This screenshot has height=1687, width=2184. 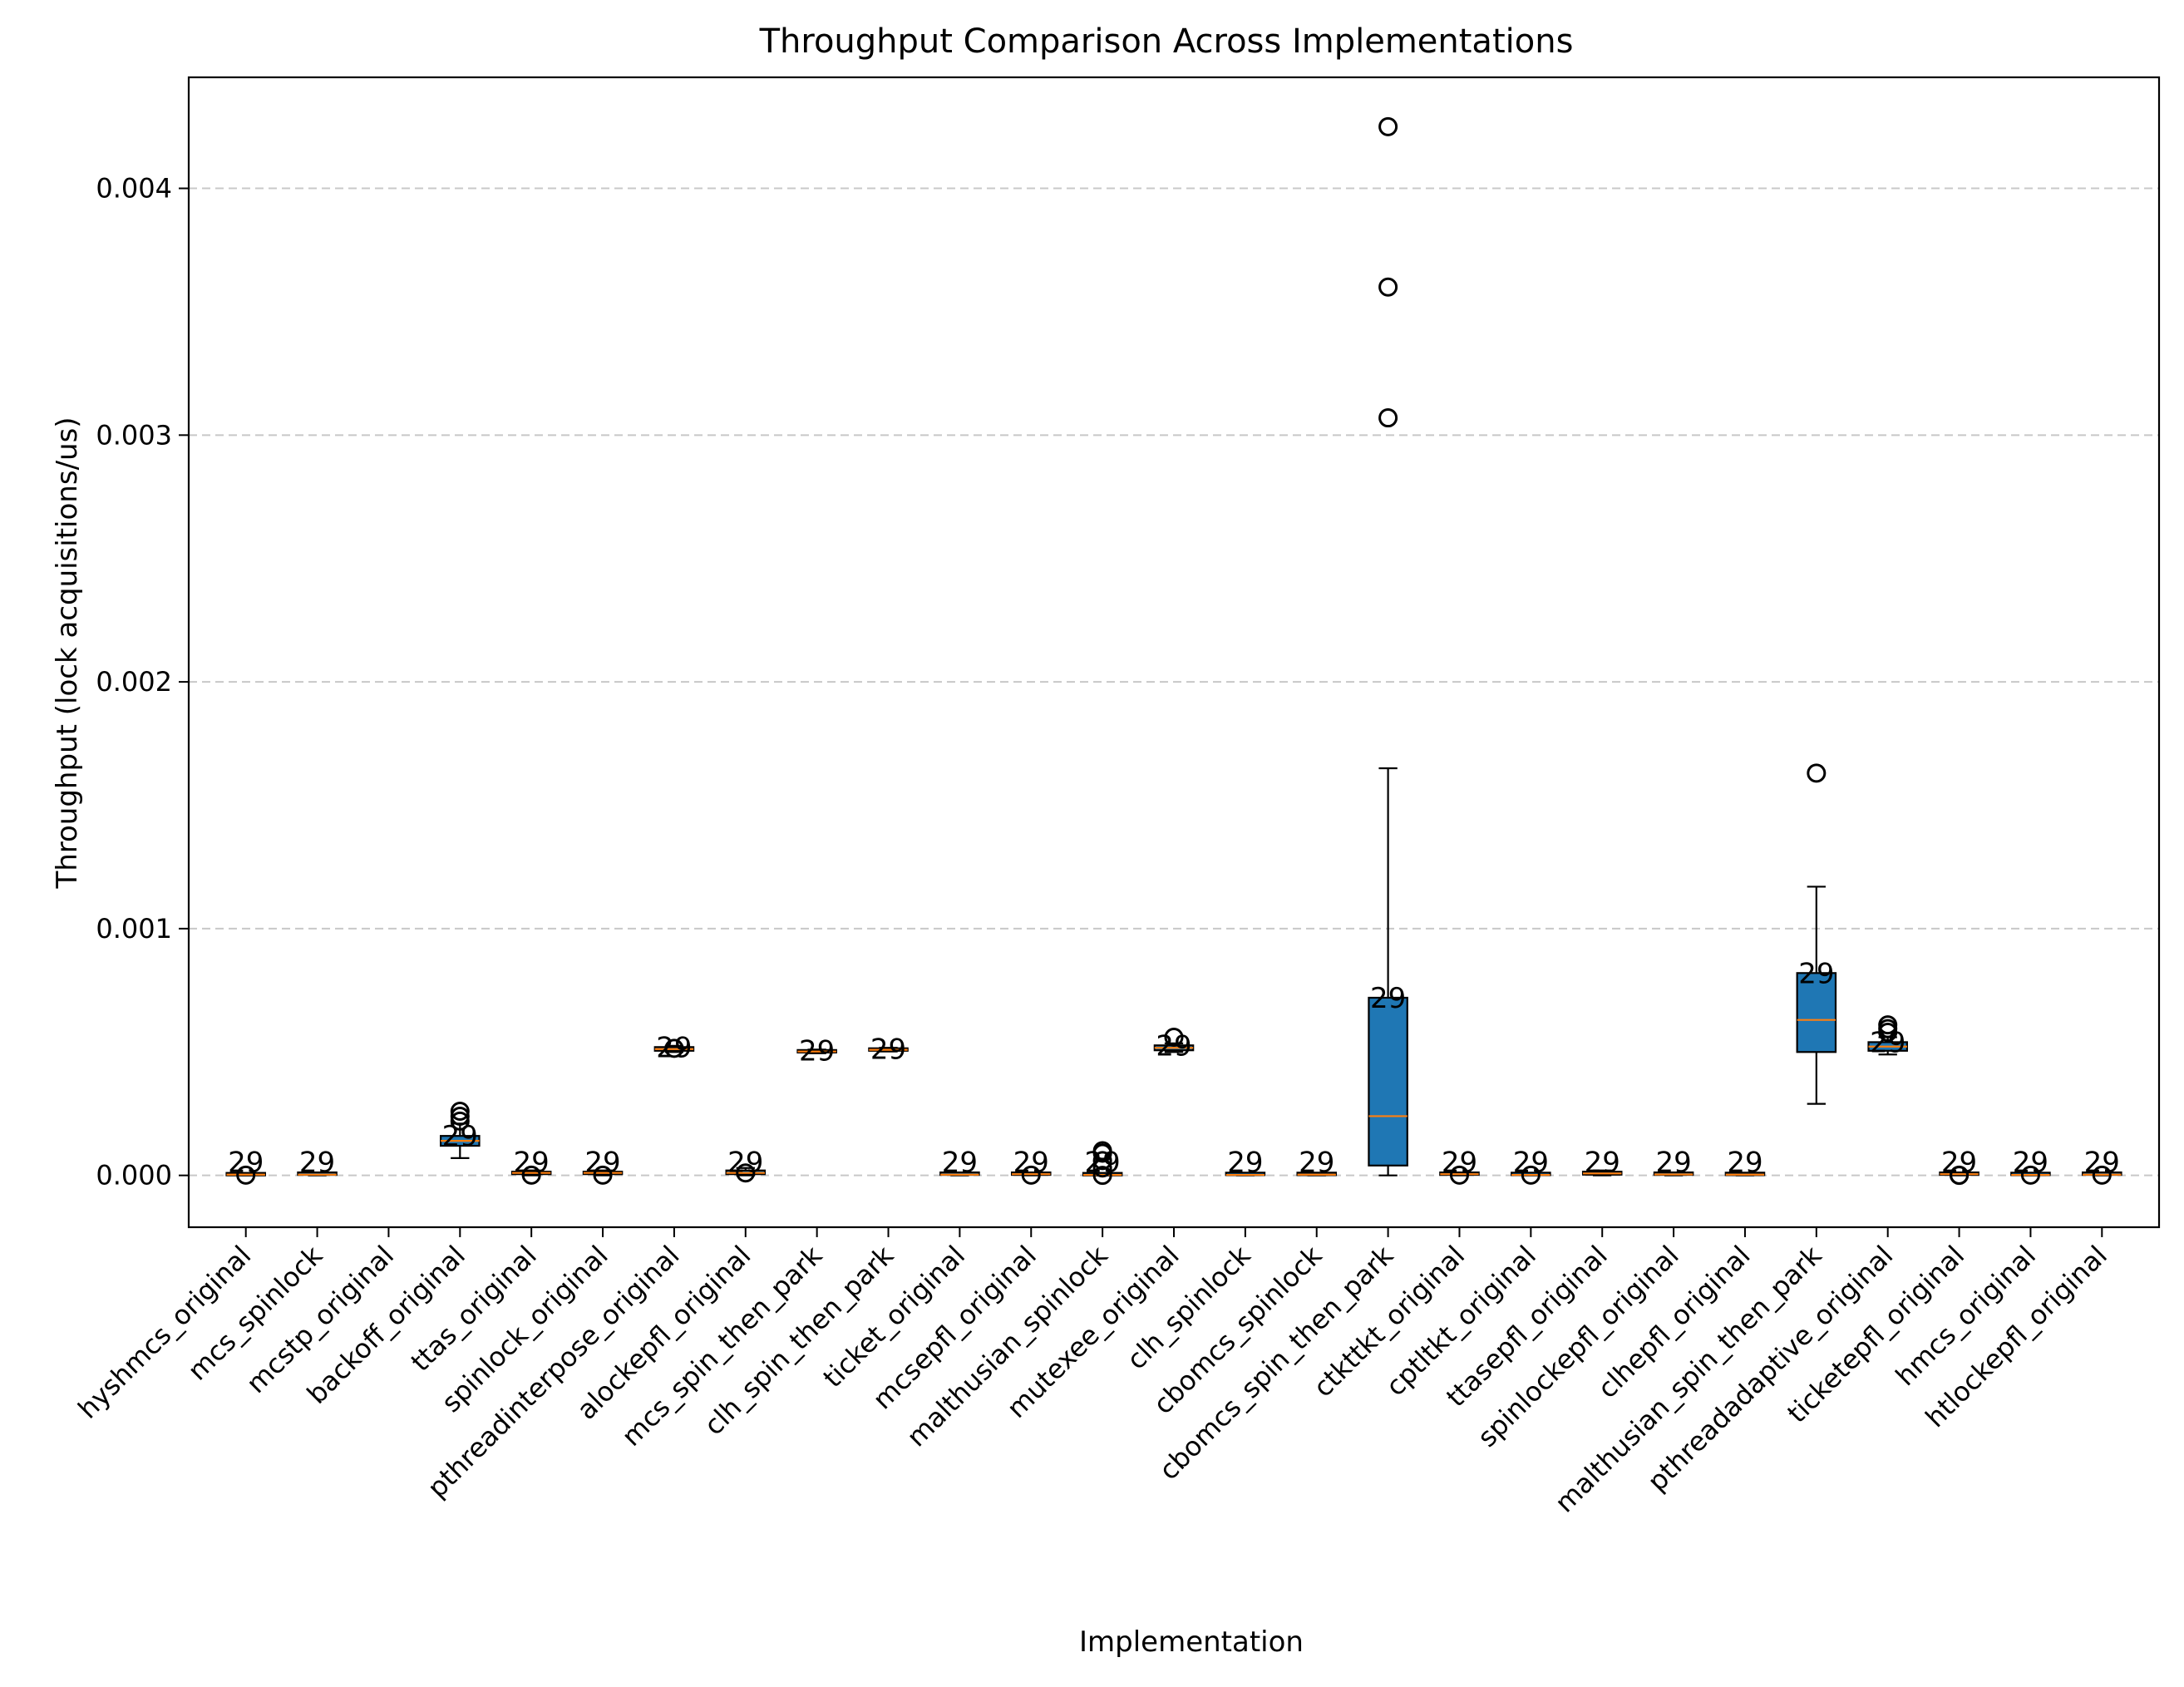 I want to click on box-ttas_original, so click(x=531, y=1175).